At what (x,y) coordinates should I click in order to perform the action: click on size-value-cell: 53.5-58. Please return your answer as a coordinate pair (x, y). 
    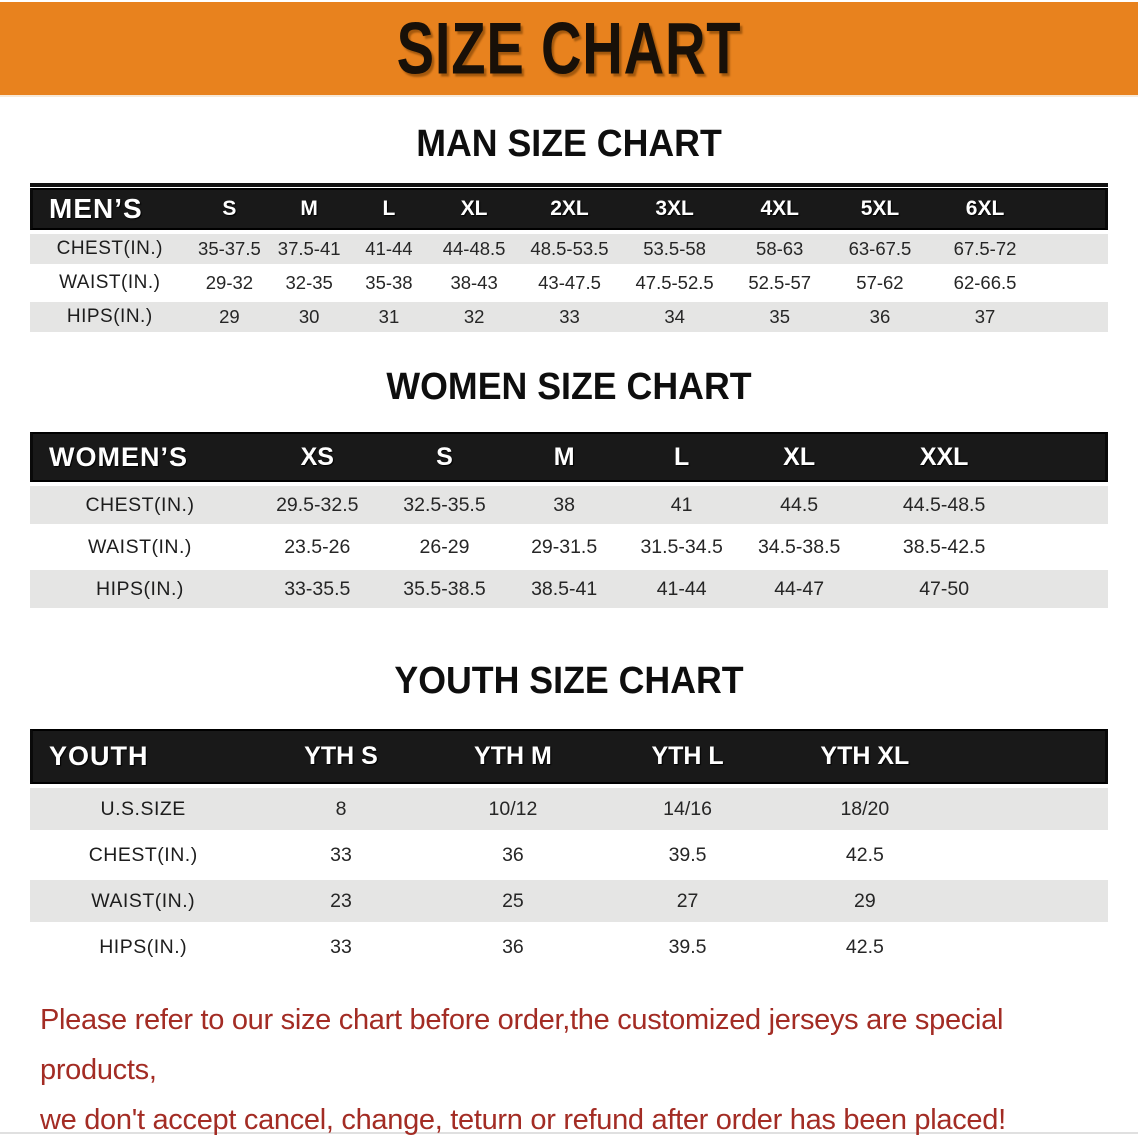
    Looking at the image, I should click on (674, 249).